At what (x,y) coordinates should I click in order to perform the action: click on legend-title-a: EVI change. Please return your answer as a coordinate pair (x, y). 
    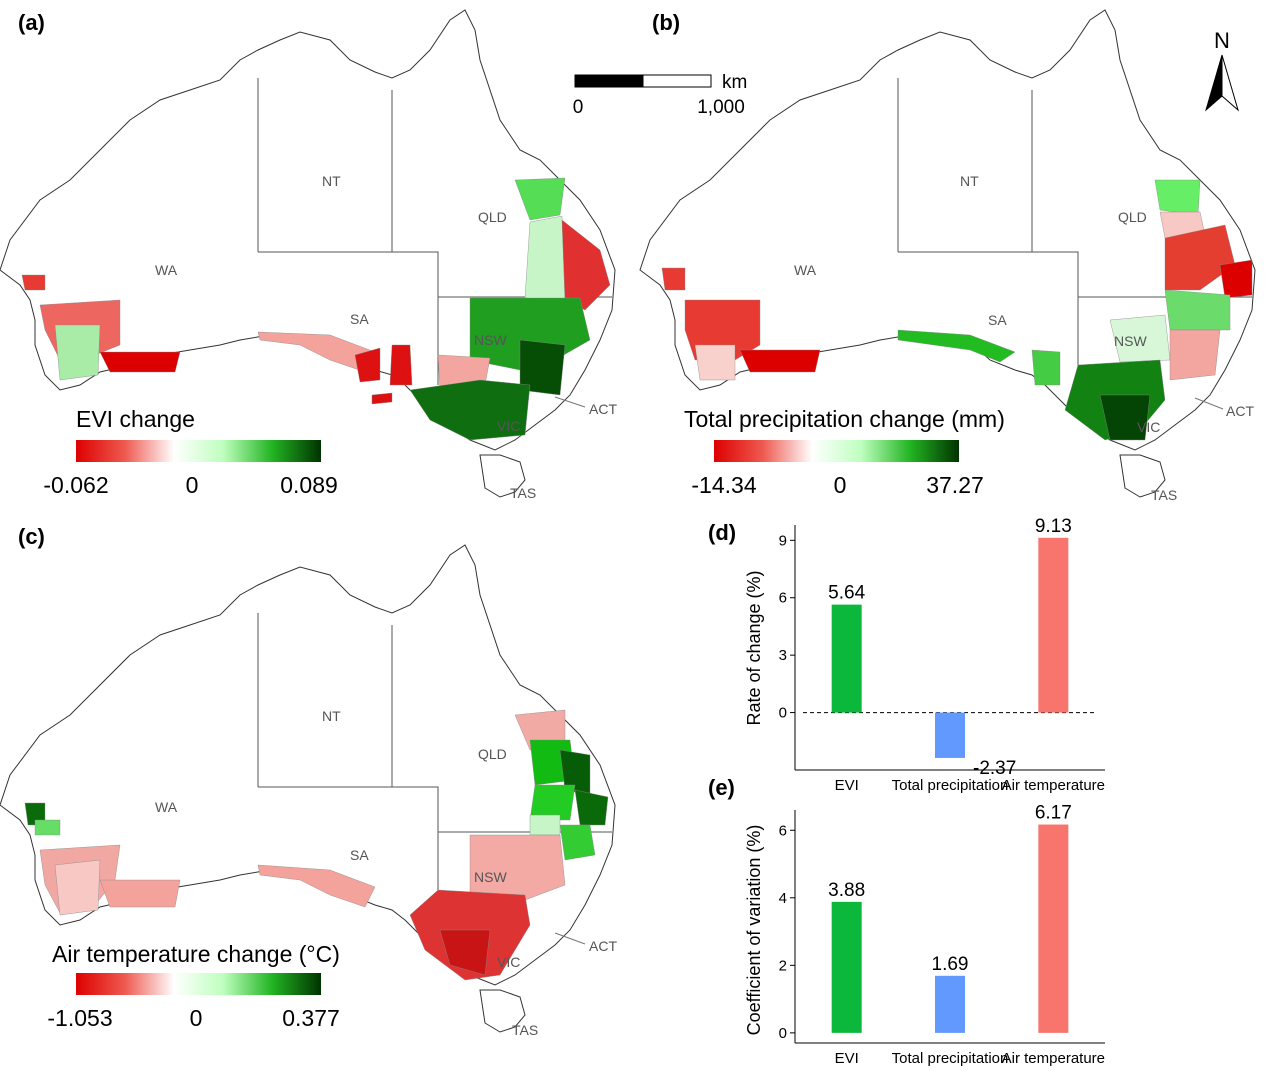
    Looking at the image, I should click on (135, 419).